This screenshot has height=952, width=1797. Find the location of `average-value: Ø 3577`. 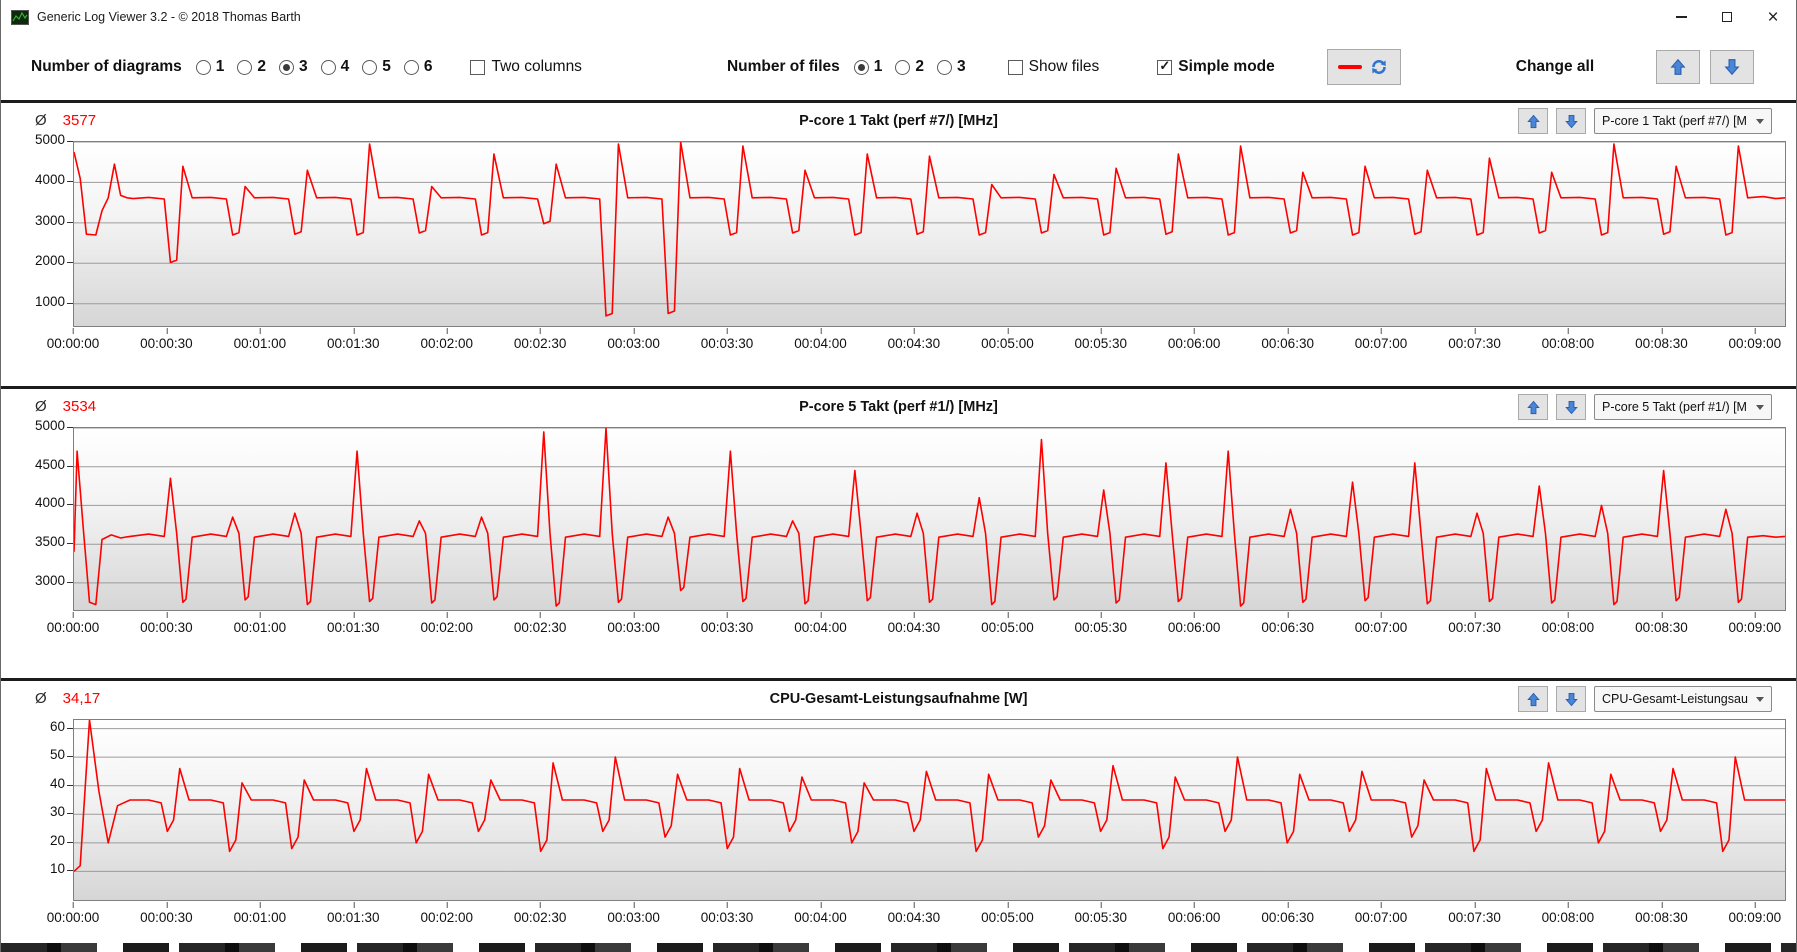

average-value: Ø 3577 is located at coordinates (66, 120).